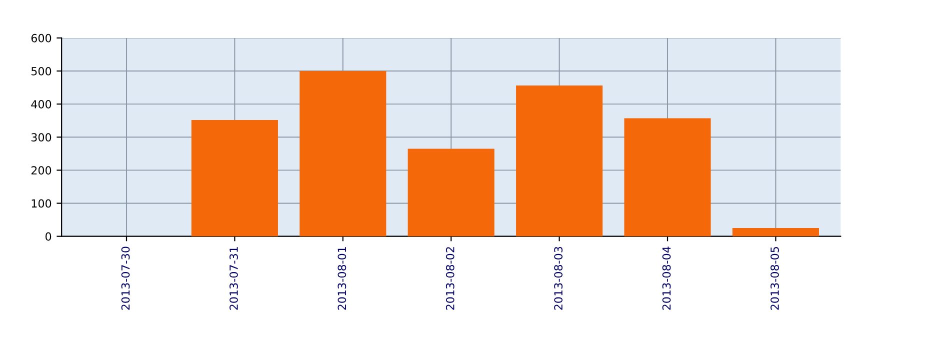  I want to click on y-tick-label: 500, so click(42, 71).